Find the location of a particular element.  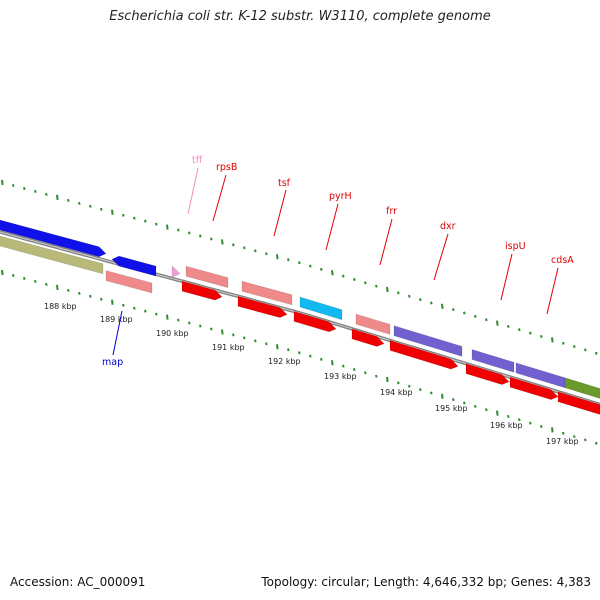

tick-label: 197 kbp is located at coordinates (562, 441).